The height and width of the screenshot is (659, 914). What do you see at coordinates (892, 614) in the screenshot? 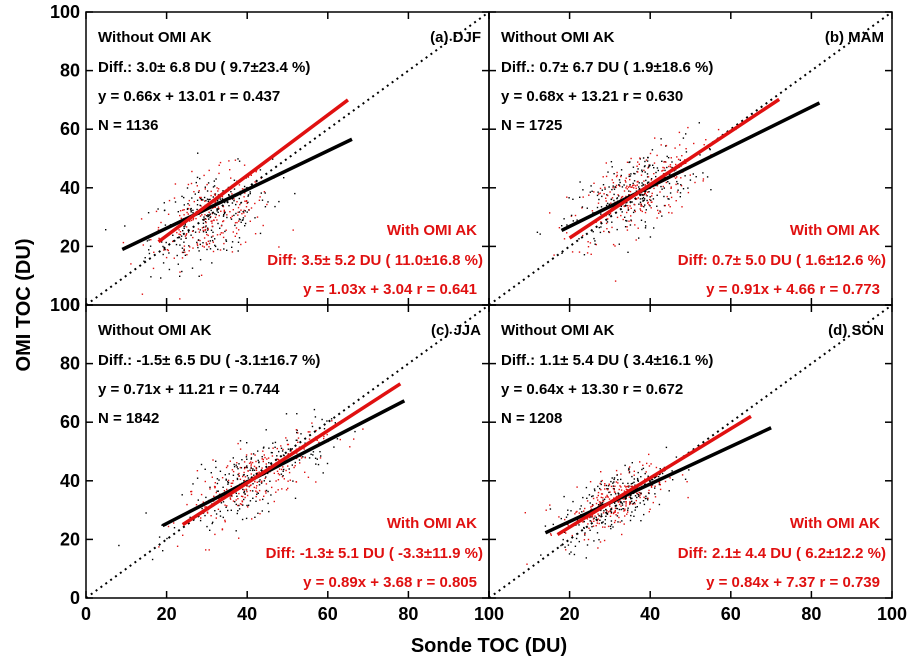
I see `x-tick-label: 100` at bounding box center [892, 614].